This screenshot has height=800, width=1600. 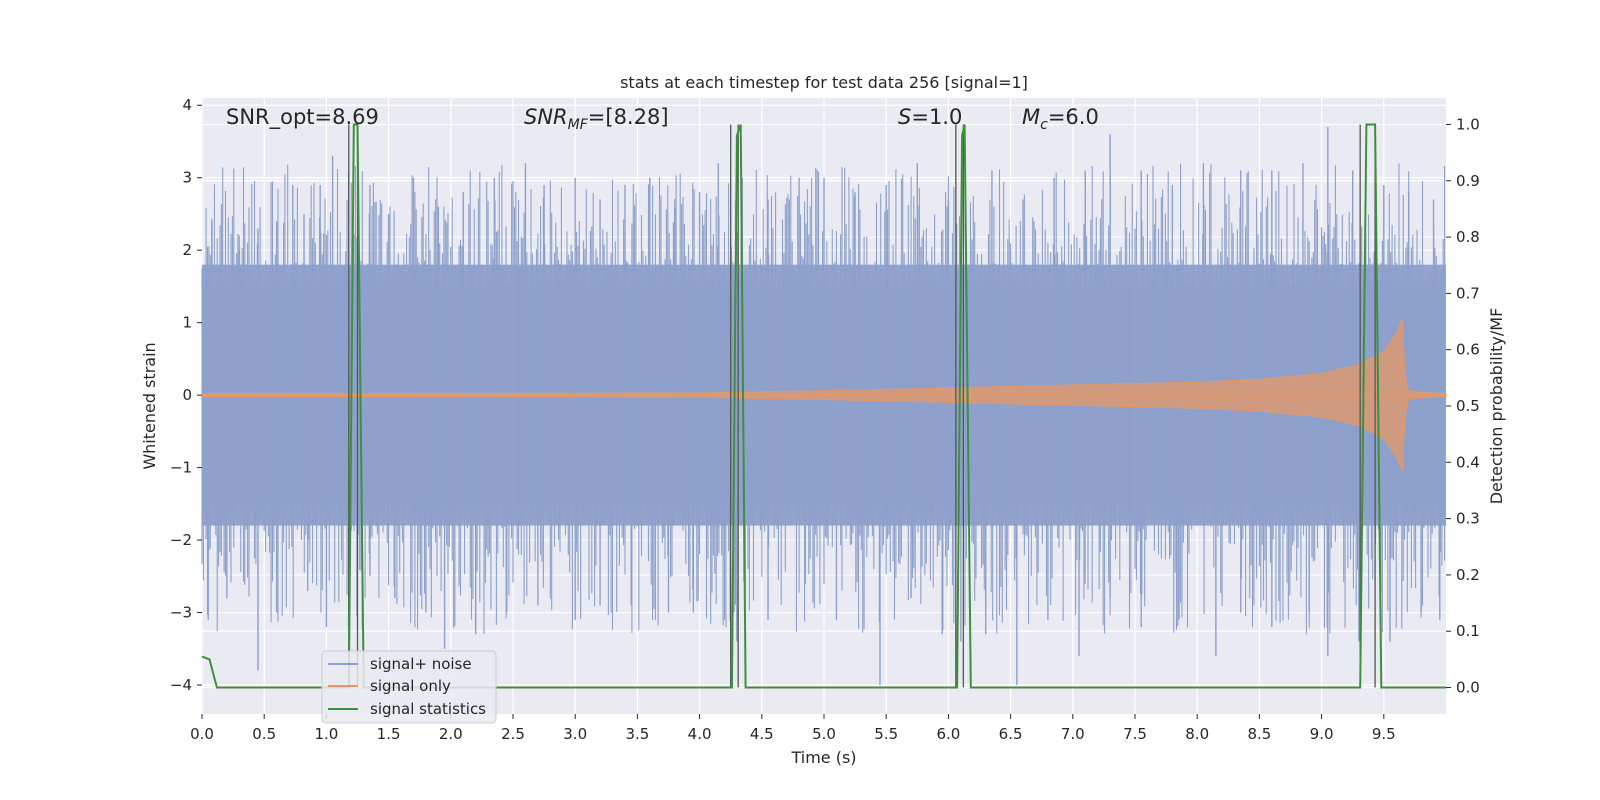 I want to click on y-tick-label-right: 0.6, so click(x=1468, y=350).